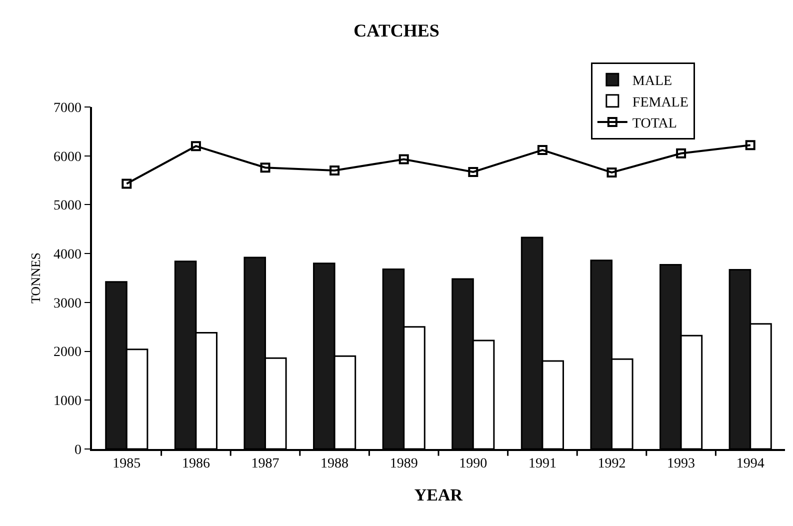  What do you see at coordinates (67, 304) in the screenshot?
I see `y-tick-label: 3000` at bounding box center [67, 304].